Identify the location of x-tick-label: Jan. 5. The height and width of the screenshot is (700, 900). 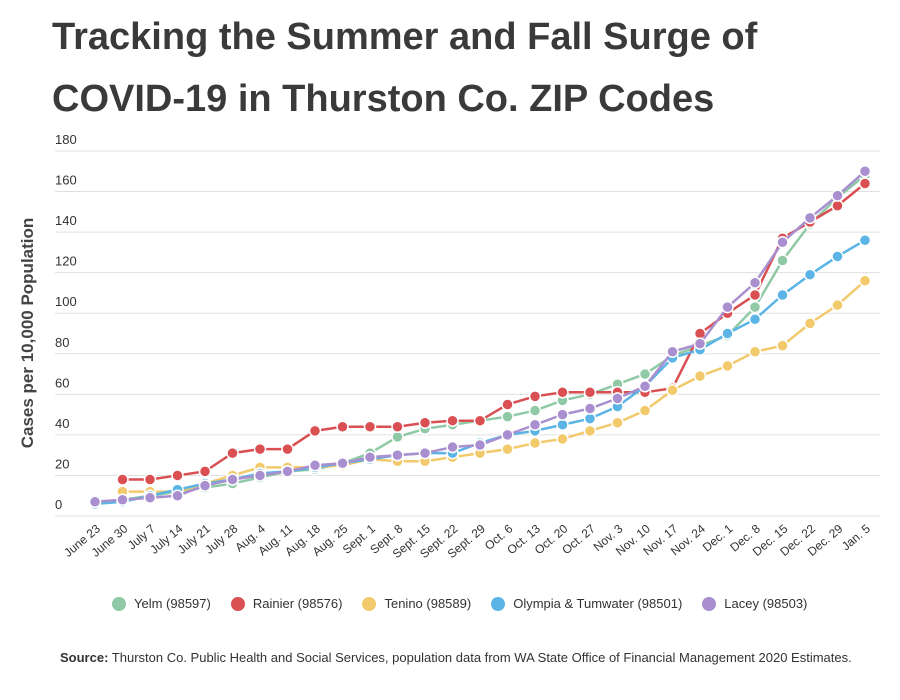
(856, 537).